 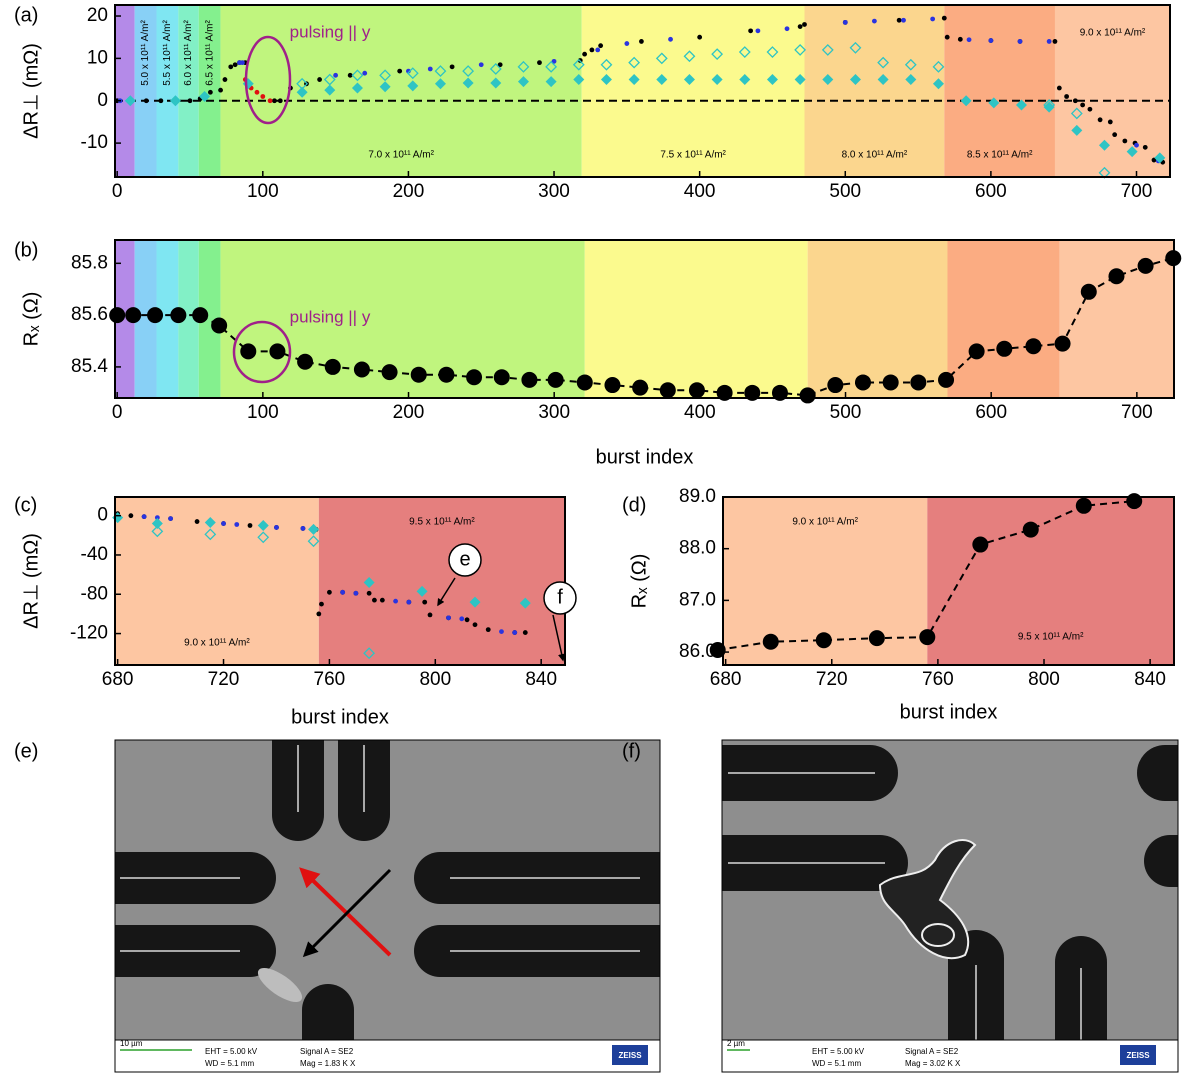 I want to click on scale-bar-label: 10 µm, so click(x=131, y=1043).